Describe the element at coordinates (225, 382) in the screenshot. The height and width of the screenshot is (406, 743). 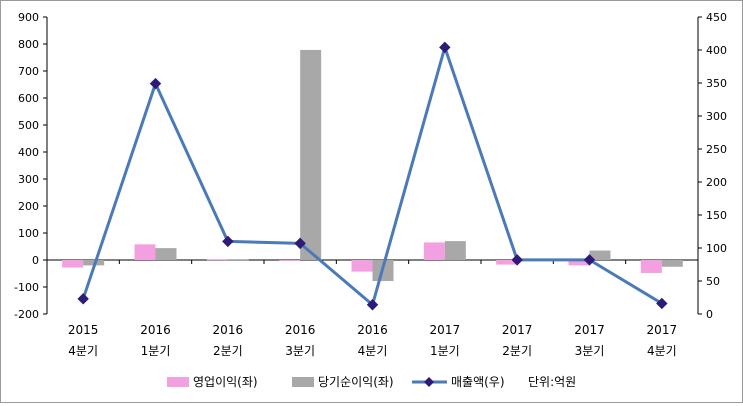
I see `legend-label-operating-profit: 영업이익(좌)` at that location.